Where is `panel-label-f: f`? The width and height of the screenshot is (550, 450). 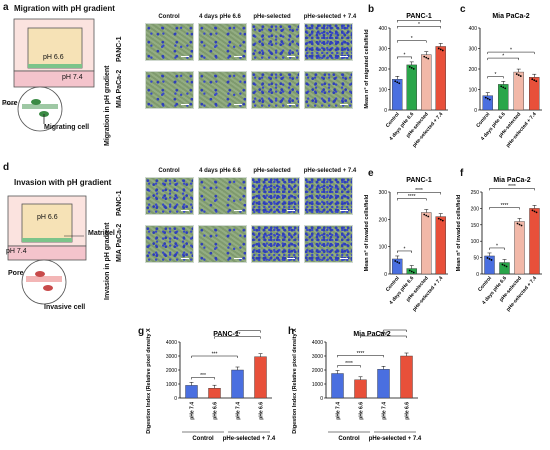
panel-label-f: f is located at coordinates (462, 173).